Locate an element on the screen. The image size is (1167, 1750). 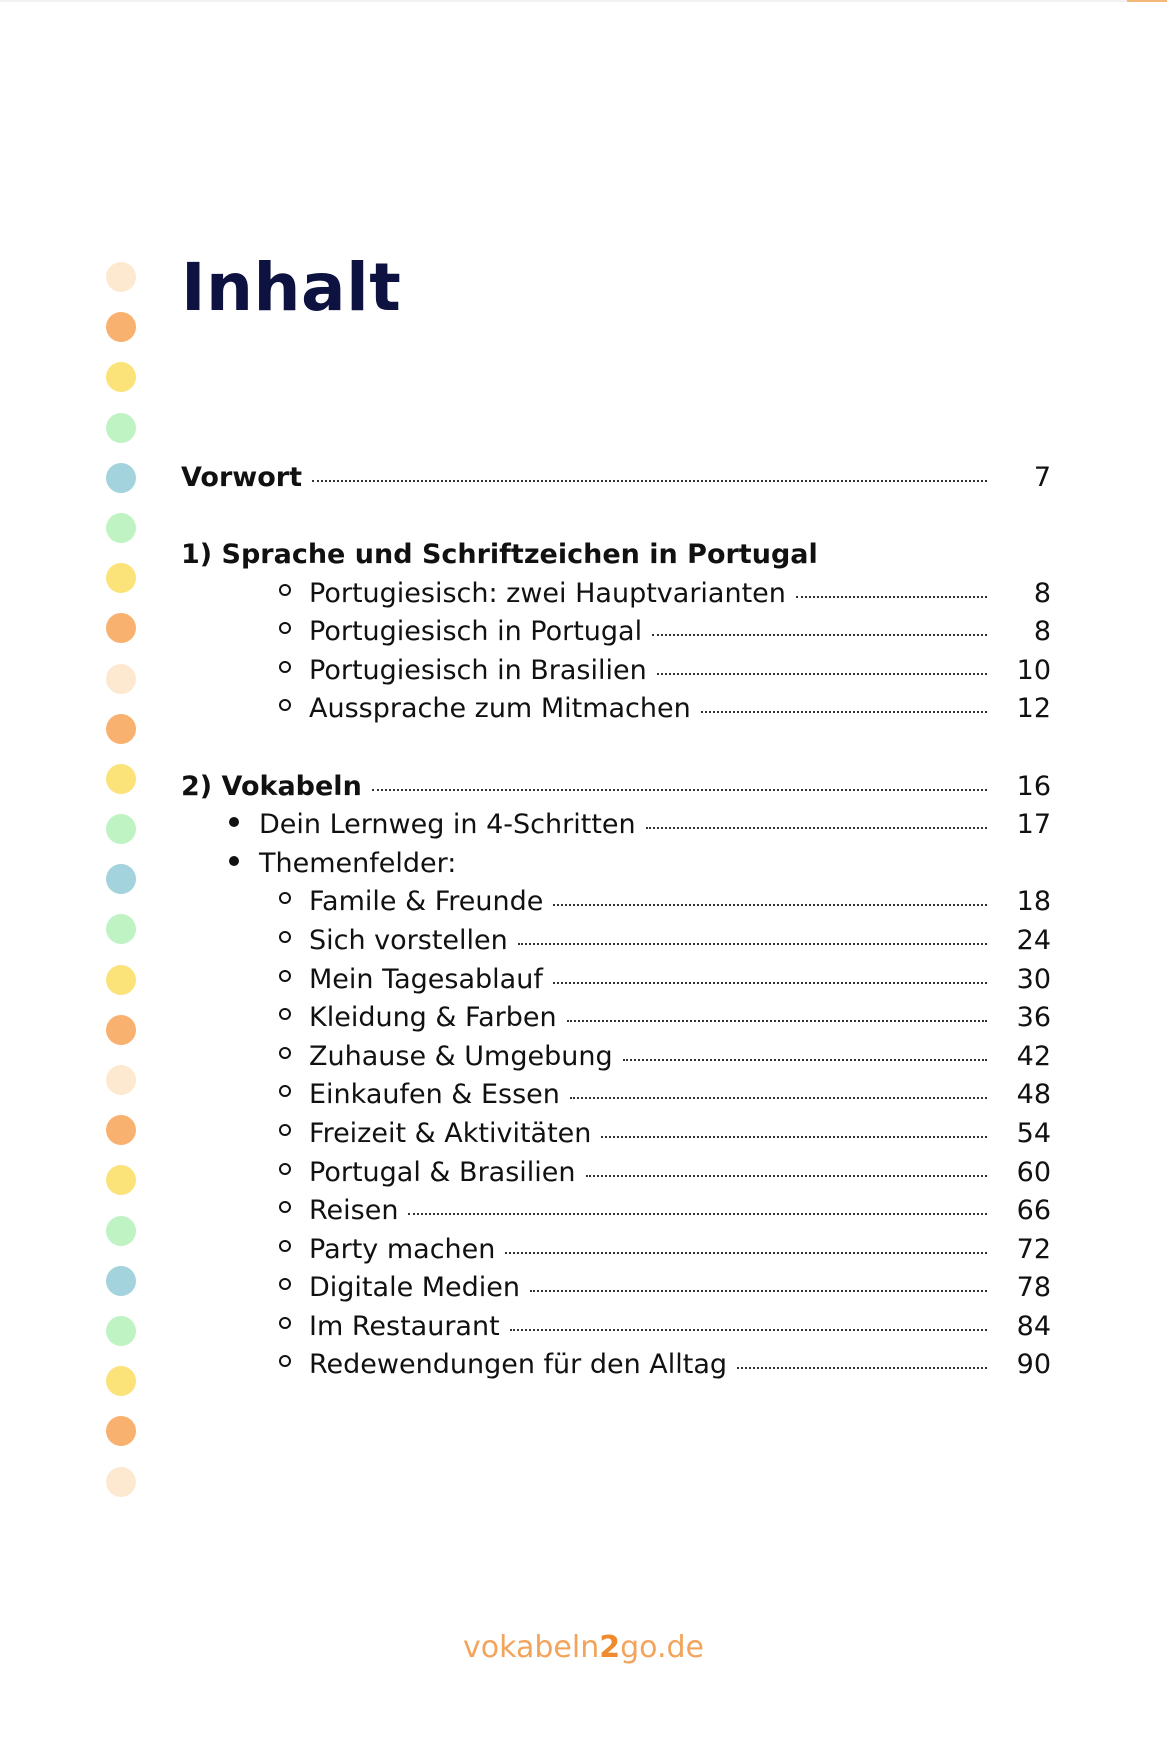
toc-entry-label: Redewendungen für den Alltag is located at coordinates (518, 1365).